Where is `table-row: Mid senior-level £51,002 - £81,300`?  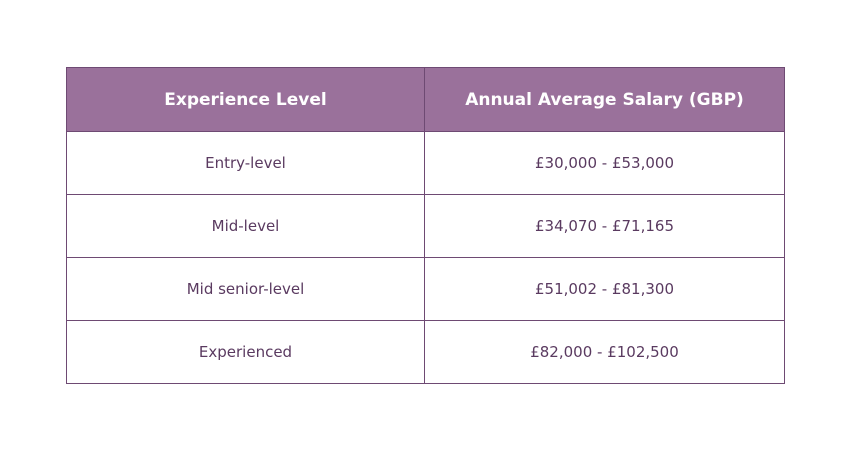
table-row: Mid senior-level £51,002 - £81,300 is located at coordinates (425, 289).